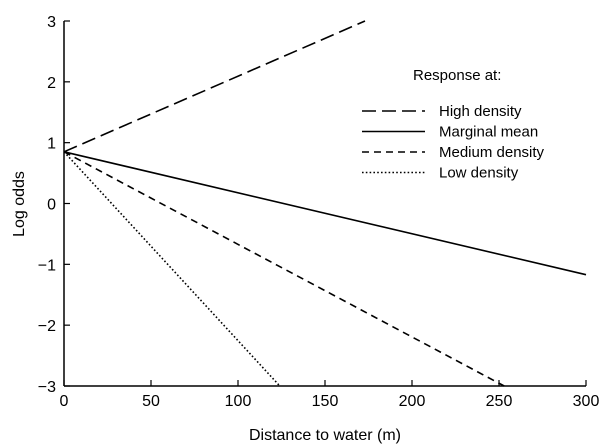 Image resolution: width=608 pixels, height=444 pixels. I want to click on y-tick-label: −2, so click(47, 326).